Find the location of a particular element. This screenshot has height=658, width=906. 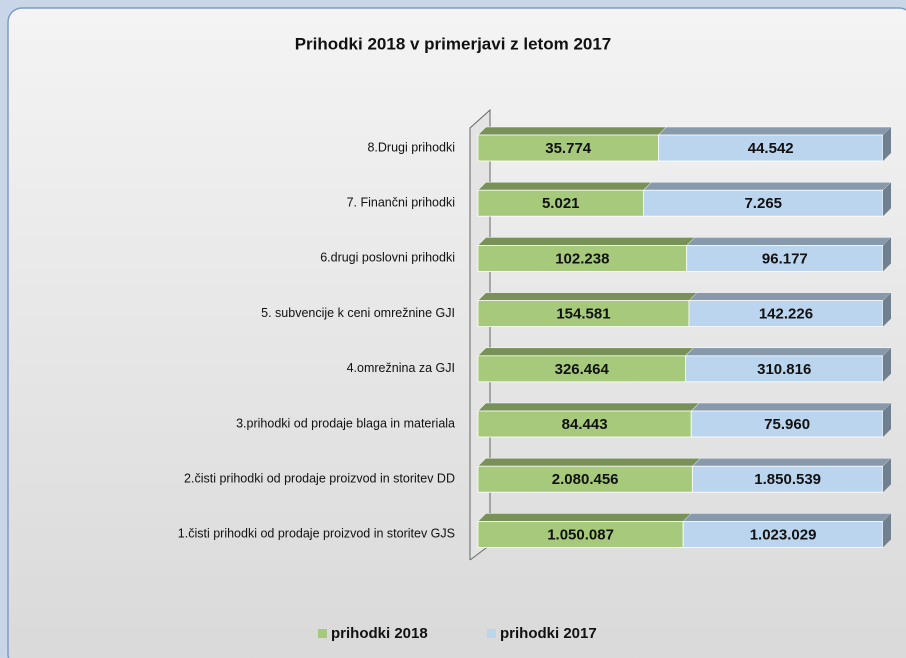

category-label: 8.Drugi prihodki is located at coordinates (411, 147).